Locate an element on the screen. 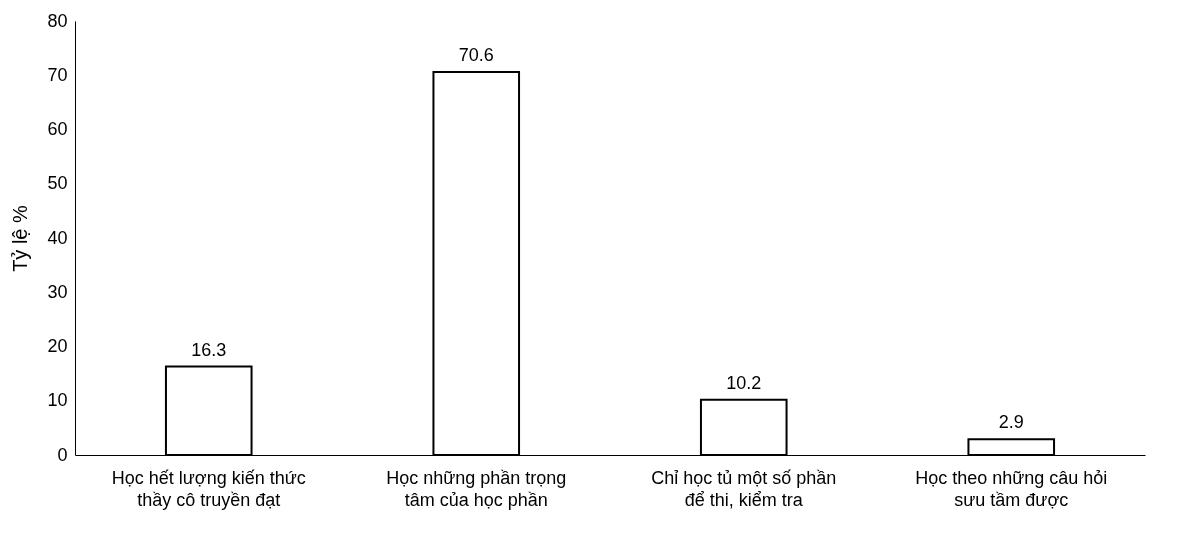  data-label: 16.3 is located at coordinates (209, 349).